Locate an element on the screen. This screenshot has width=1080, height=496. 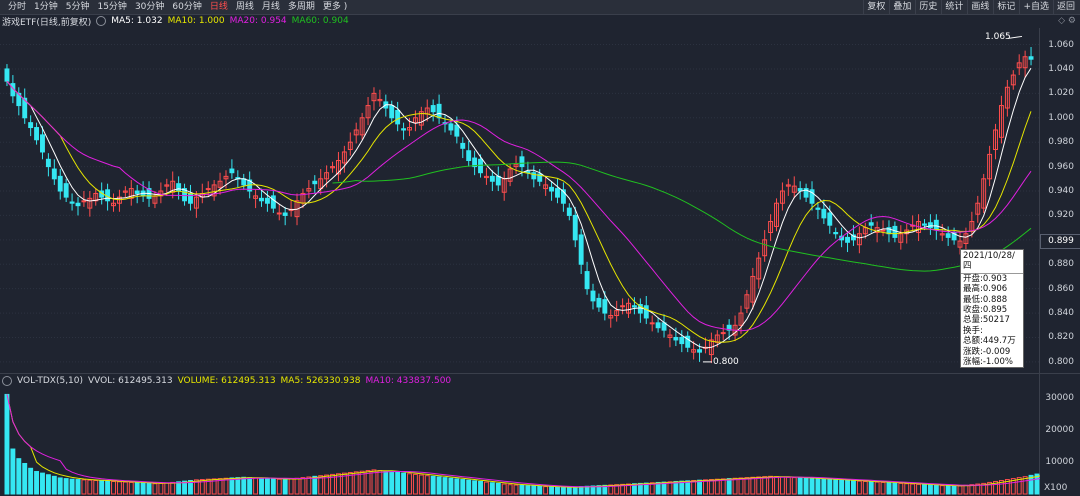
pane-divider is located at coordinates (540, 373).